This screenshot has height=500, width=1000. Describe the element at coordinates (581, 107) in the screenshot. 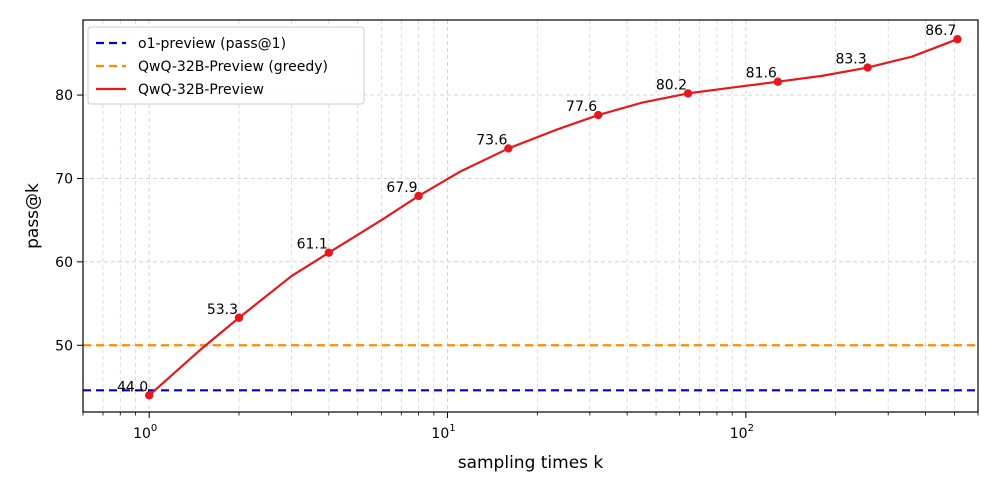

I see `data-label: 77.6` at that location.